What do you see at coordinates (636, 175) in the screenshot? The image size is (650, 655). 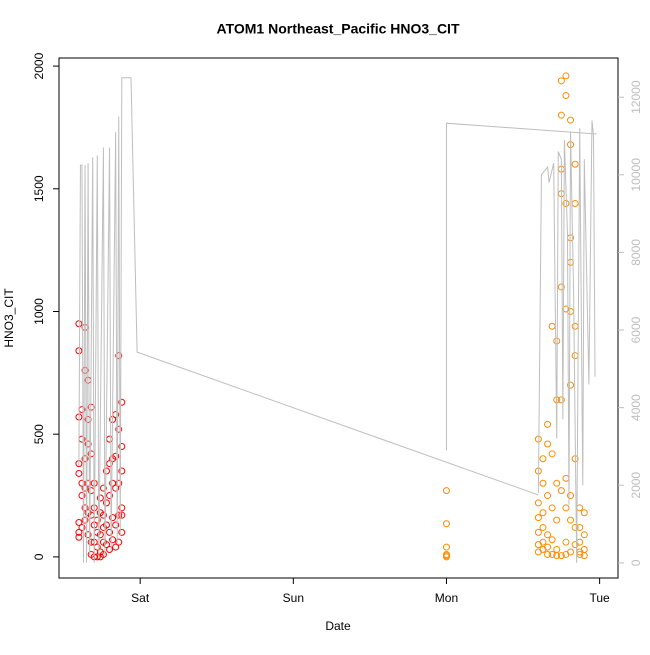 I see `y2-tick-label: 10000` at bounding box center [636, 175].